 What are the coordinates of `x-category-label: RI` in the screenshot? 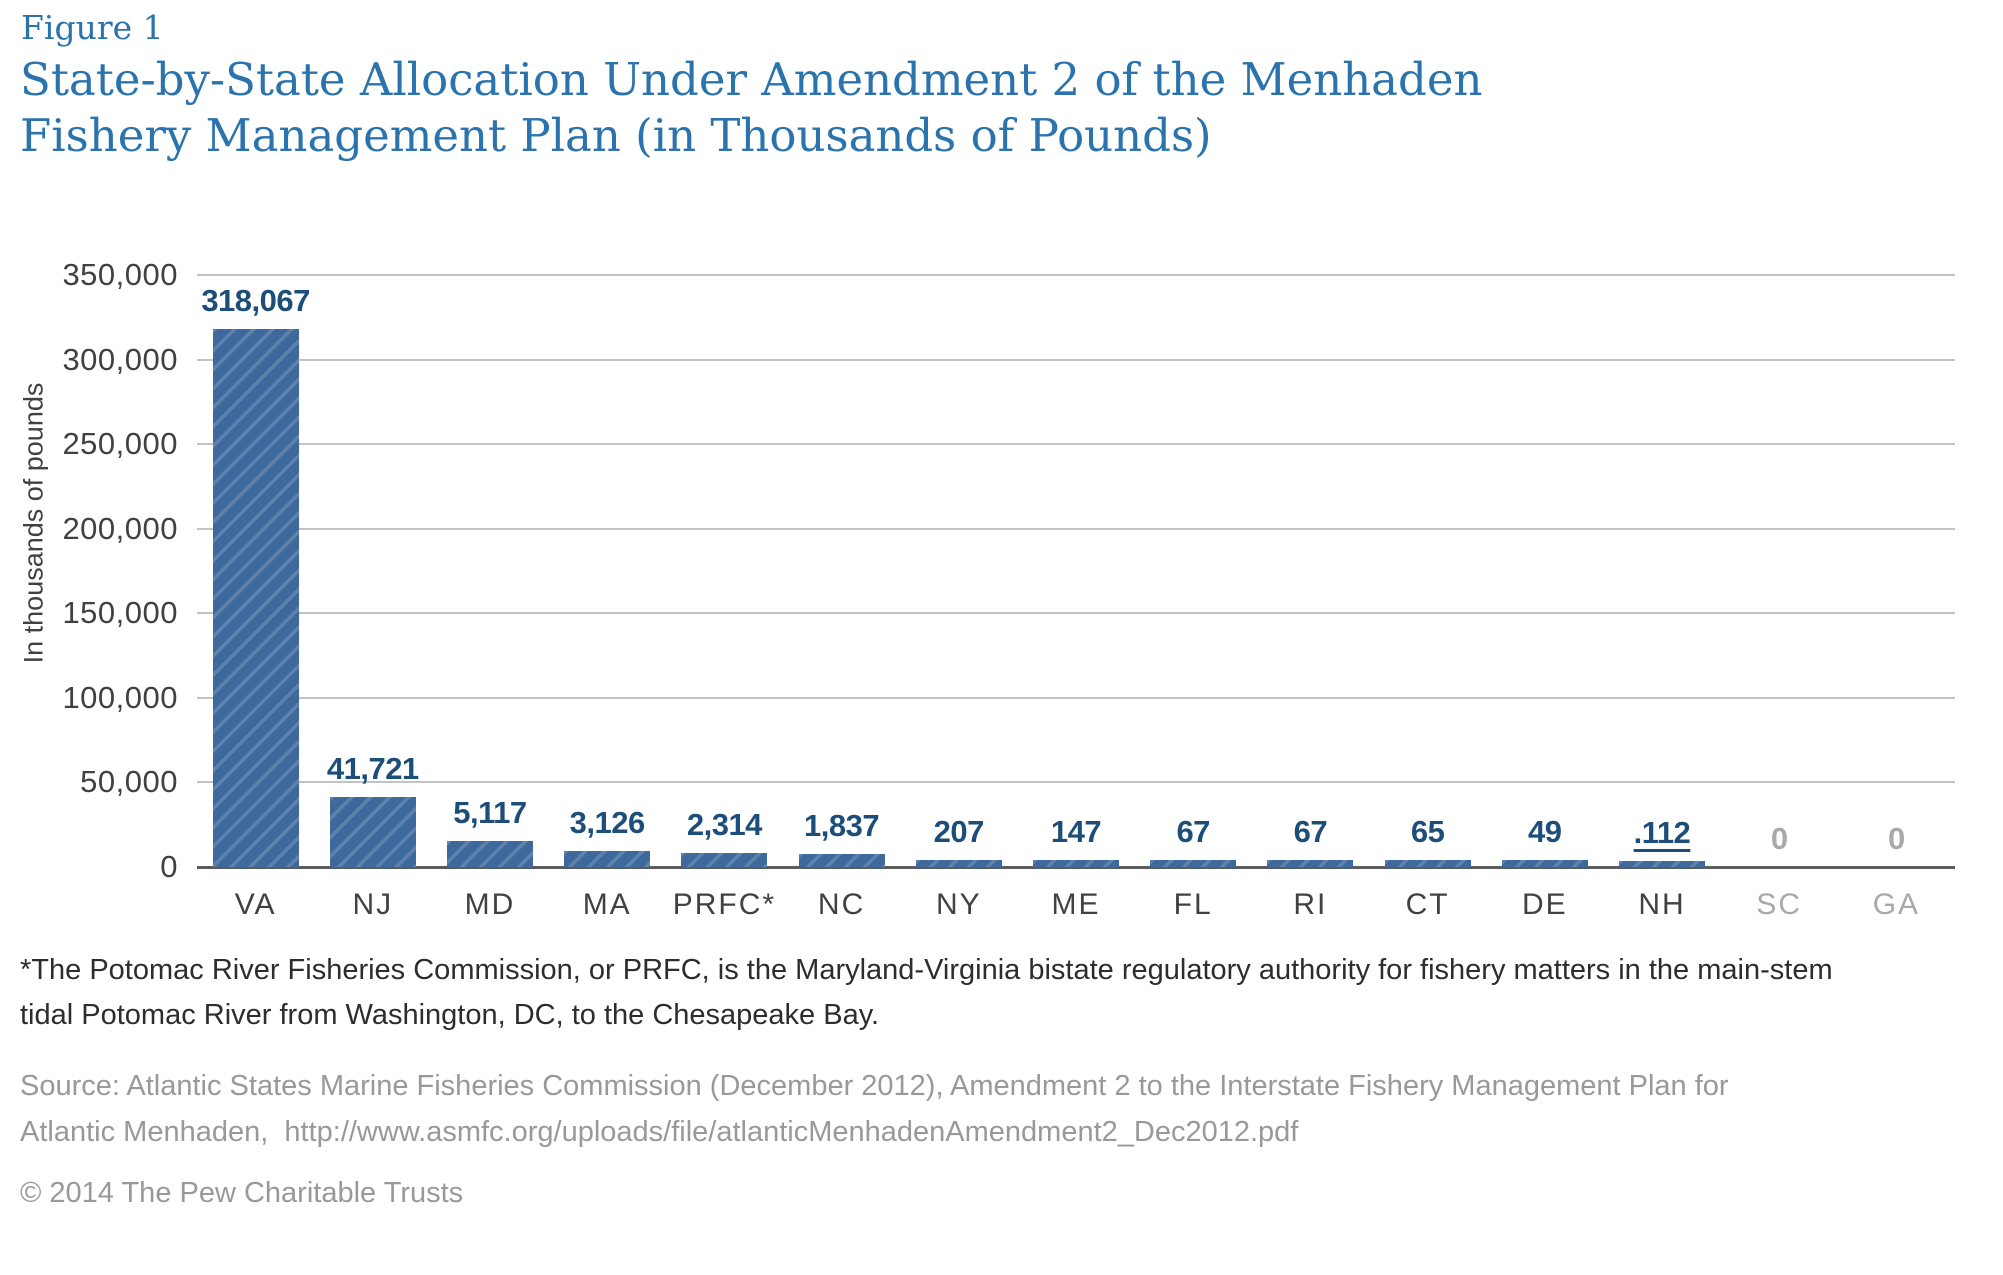 It's located at (1310, 904).